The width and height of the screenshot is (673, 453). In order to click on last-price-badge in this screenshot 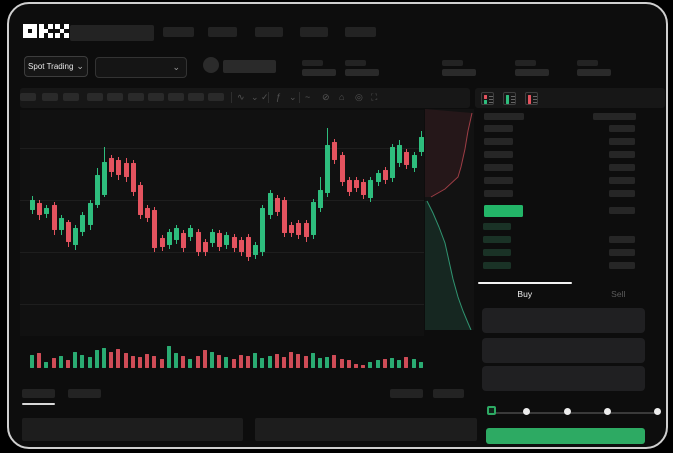, I will do `click(503, 211)`.